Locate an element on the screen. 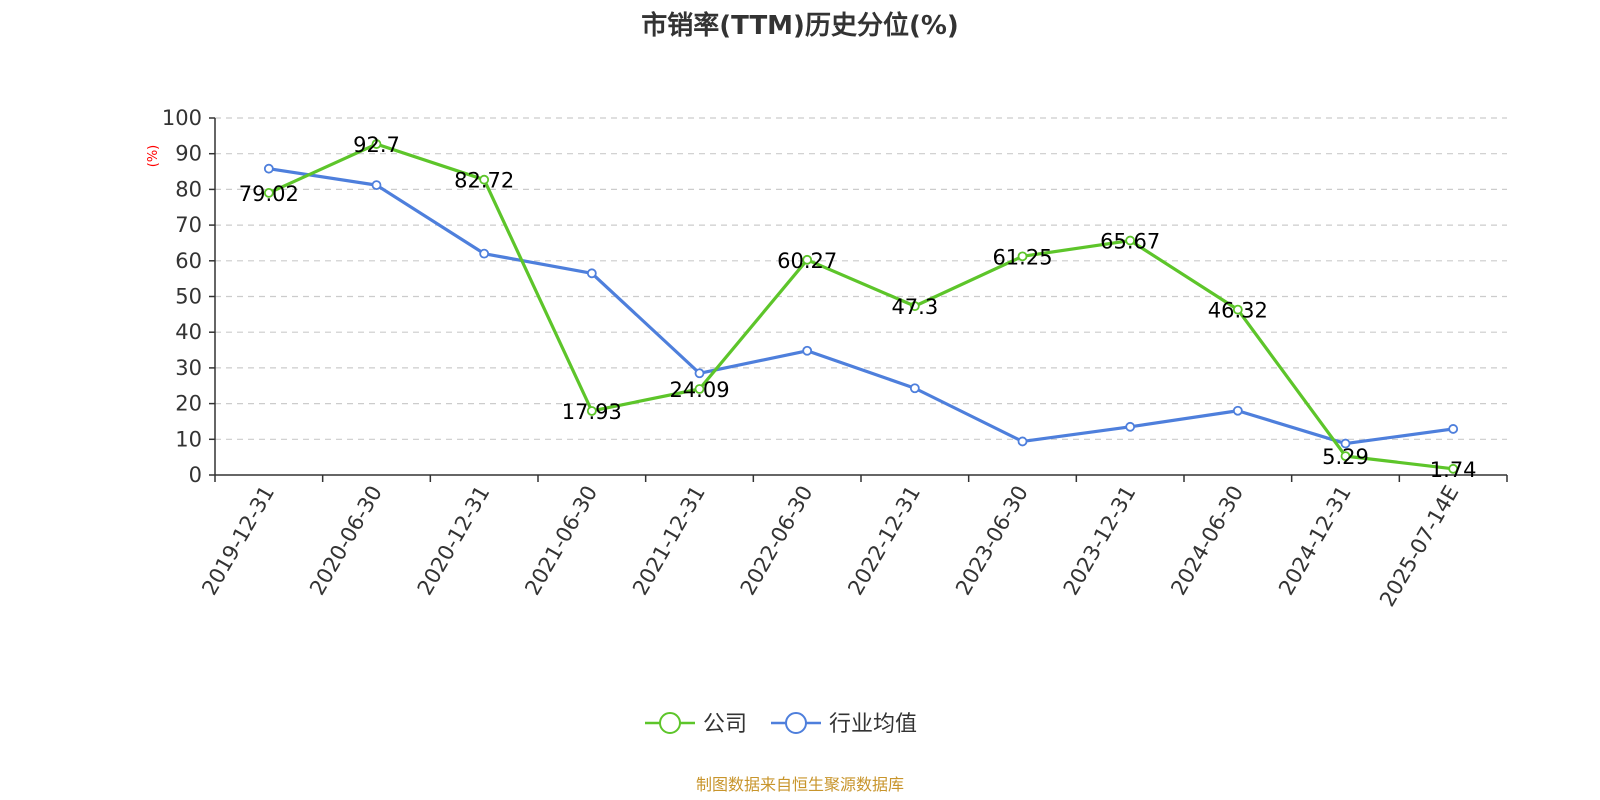 This screenshot has height=800, width=1600. x-tick-label: 2019-12-31 is located at coordinates (238, 541).